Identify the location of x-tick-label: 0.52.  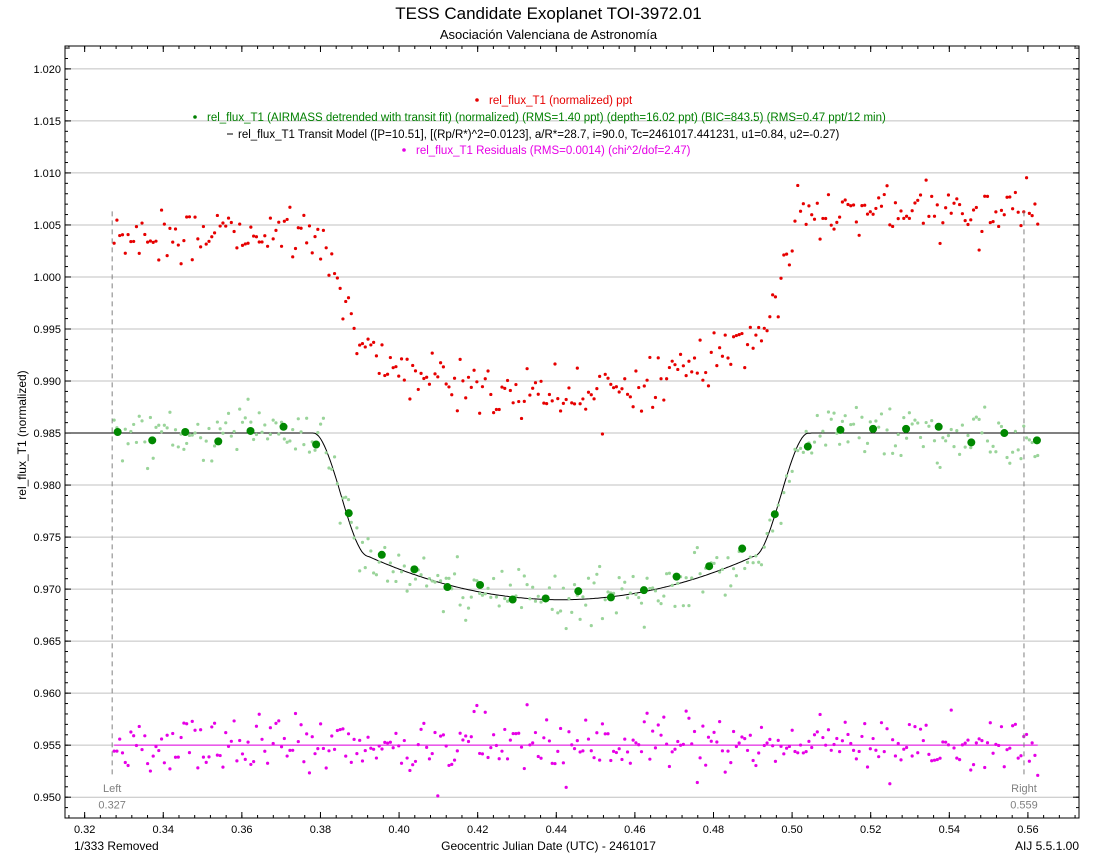
(870, 830).